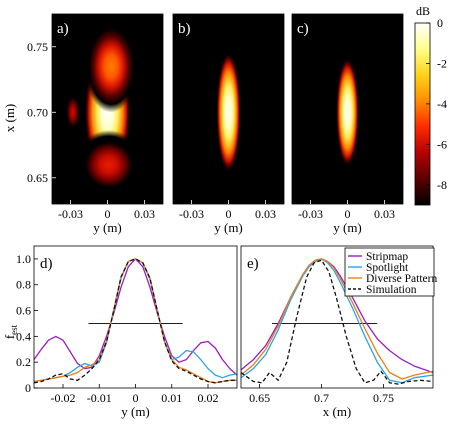 Image resolution: width=457 pixels, height=431 pixels. What do you see at coordinates (253, 264) in the screenshot?
I see `panel-label-e: e)` at bounding box center [253, 264].